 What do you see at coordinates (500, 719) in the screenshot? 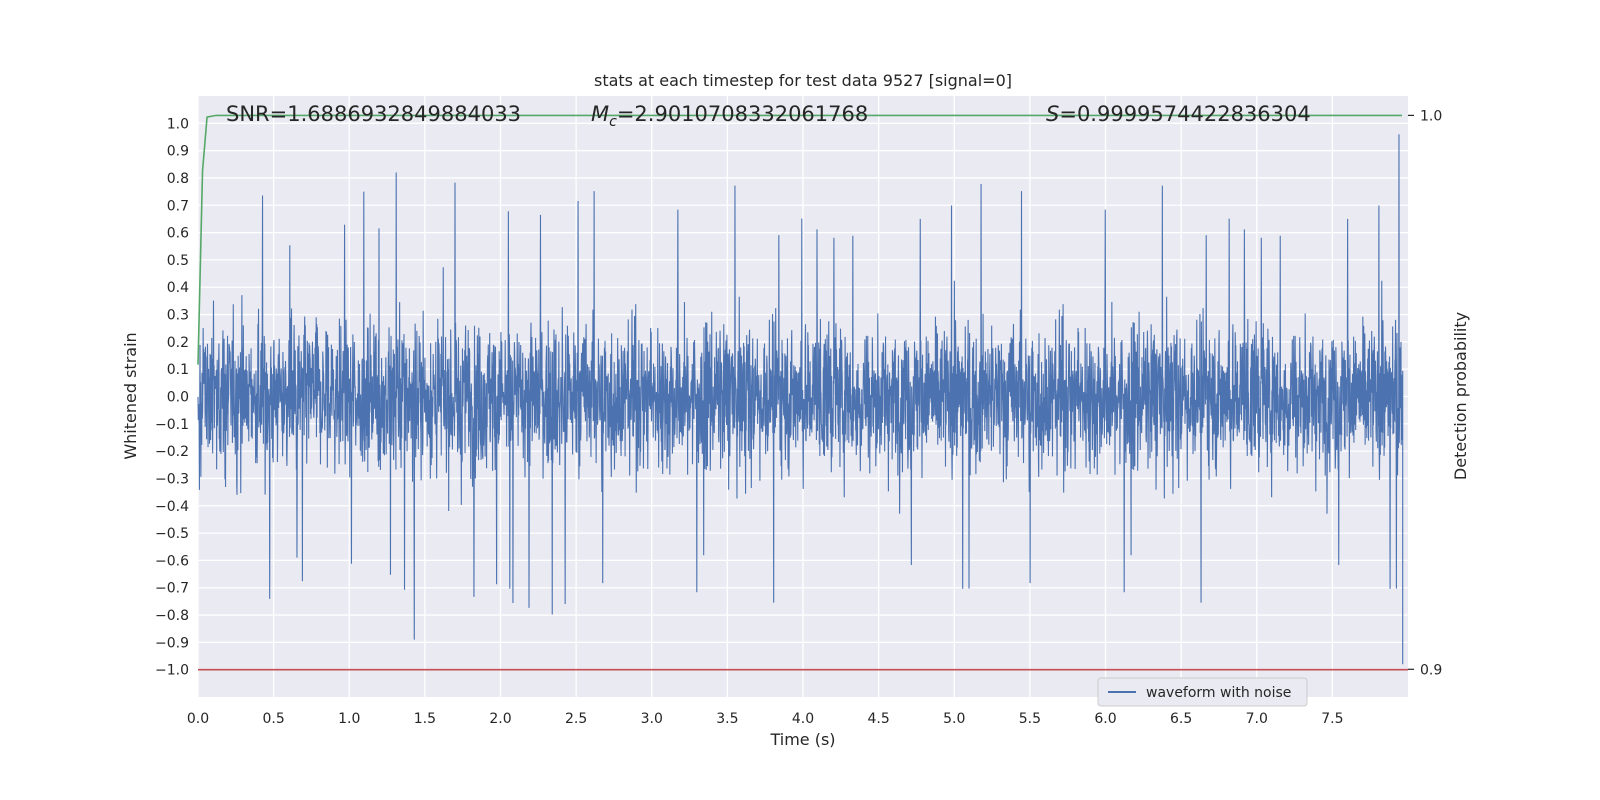
I see `x-tick-label: 2.0` at bounding box center [500, 719].